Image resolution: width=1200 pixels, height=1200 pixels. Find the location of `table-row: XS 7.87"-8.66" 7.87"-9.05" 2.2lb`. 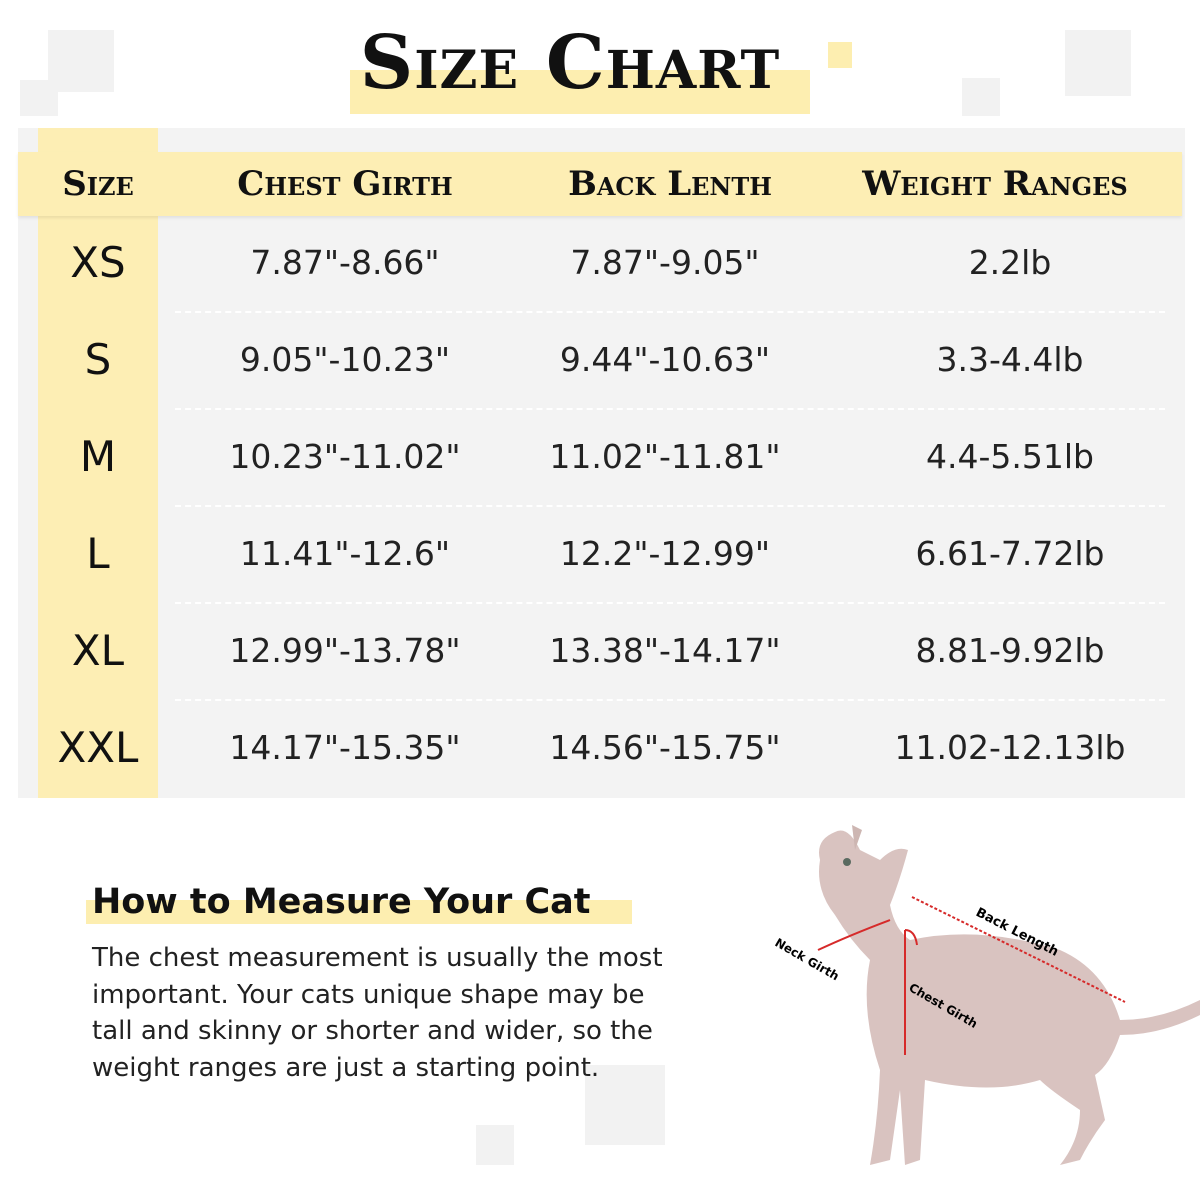

table-row: XS 7.87"-8.66" 7.87"-9.05" 2.2lb is located at coordinates (600, 262).